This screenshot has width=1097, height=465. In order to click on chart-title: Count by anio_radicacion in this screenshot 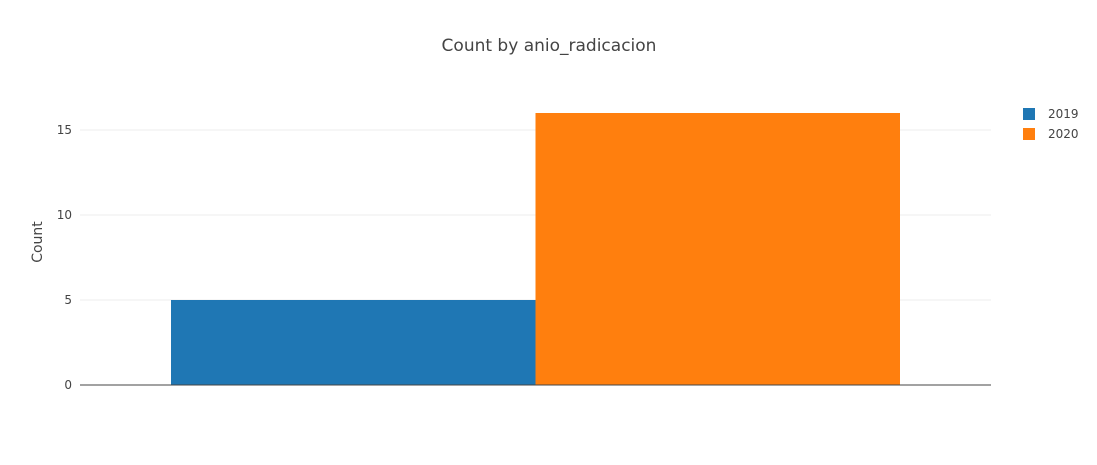, I will do `click(549, 46)`.